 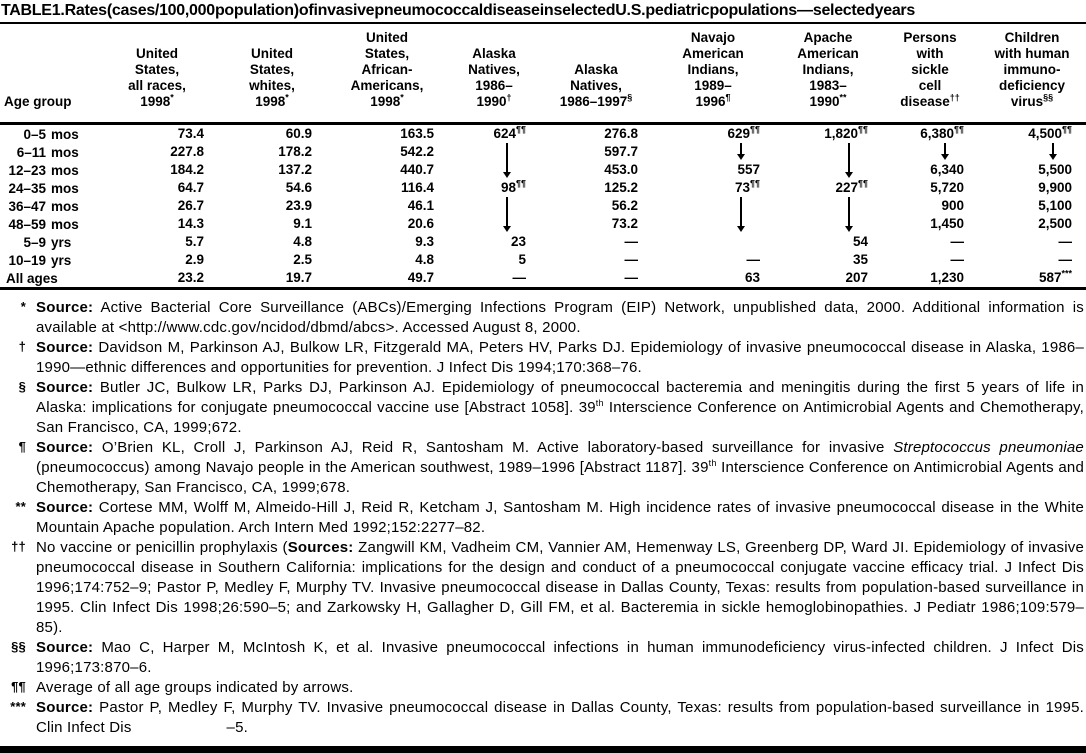 I want to click on column-header-footnote-marker: †, so click(x=509, y=97).